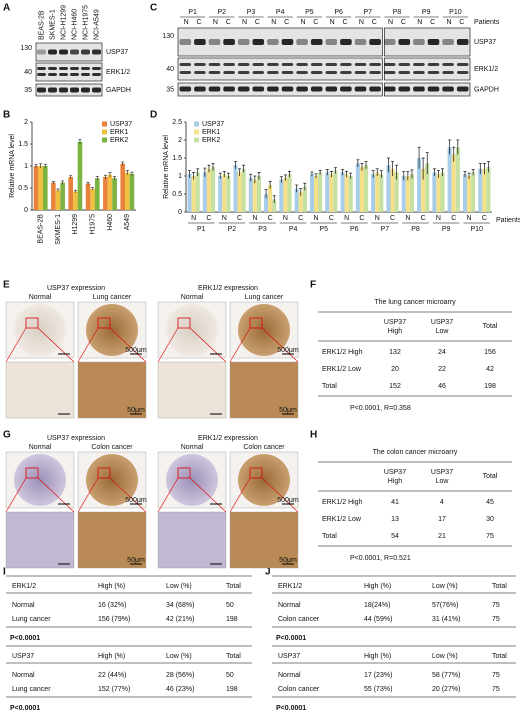 The width and height of the screenshot is (520, 710). Describe the element at coordinates (112, 605) in the screenshot. I see `table-cell: 16 (32%)` at that location.